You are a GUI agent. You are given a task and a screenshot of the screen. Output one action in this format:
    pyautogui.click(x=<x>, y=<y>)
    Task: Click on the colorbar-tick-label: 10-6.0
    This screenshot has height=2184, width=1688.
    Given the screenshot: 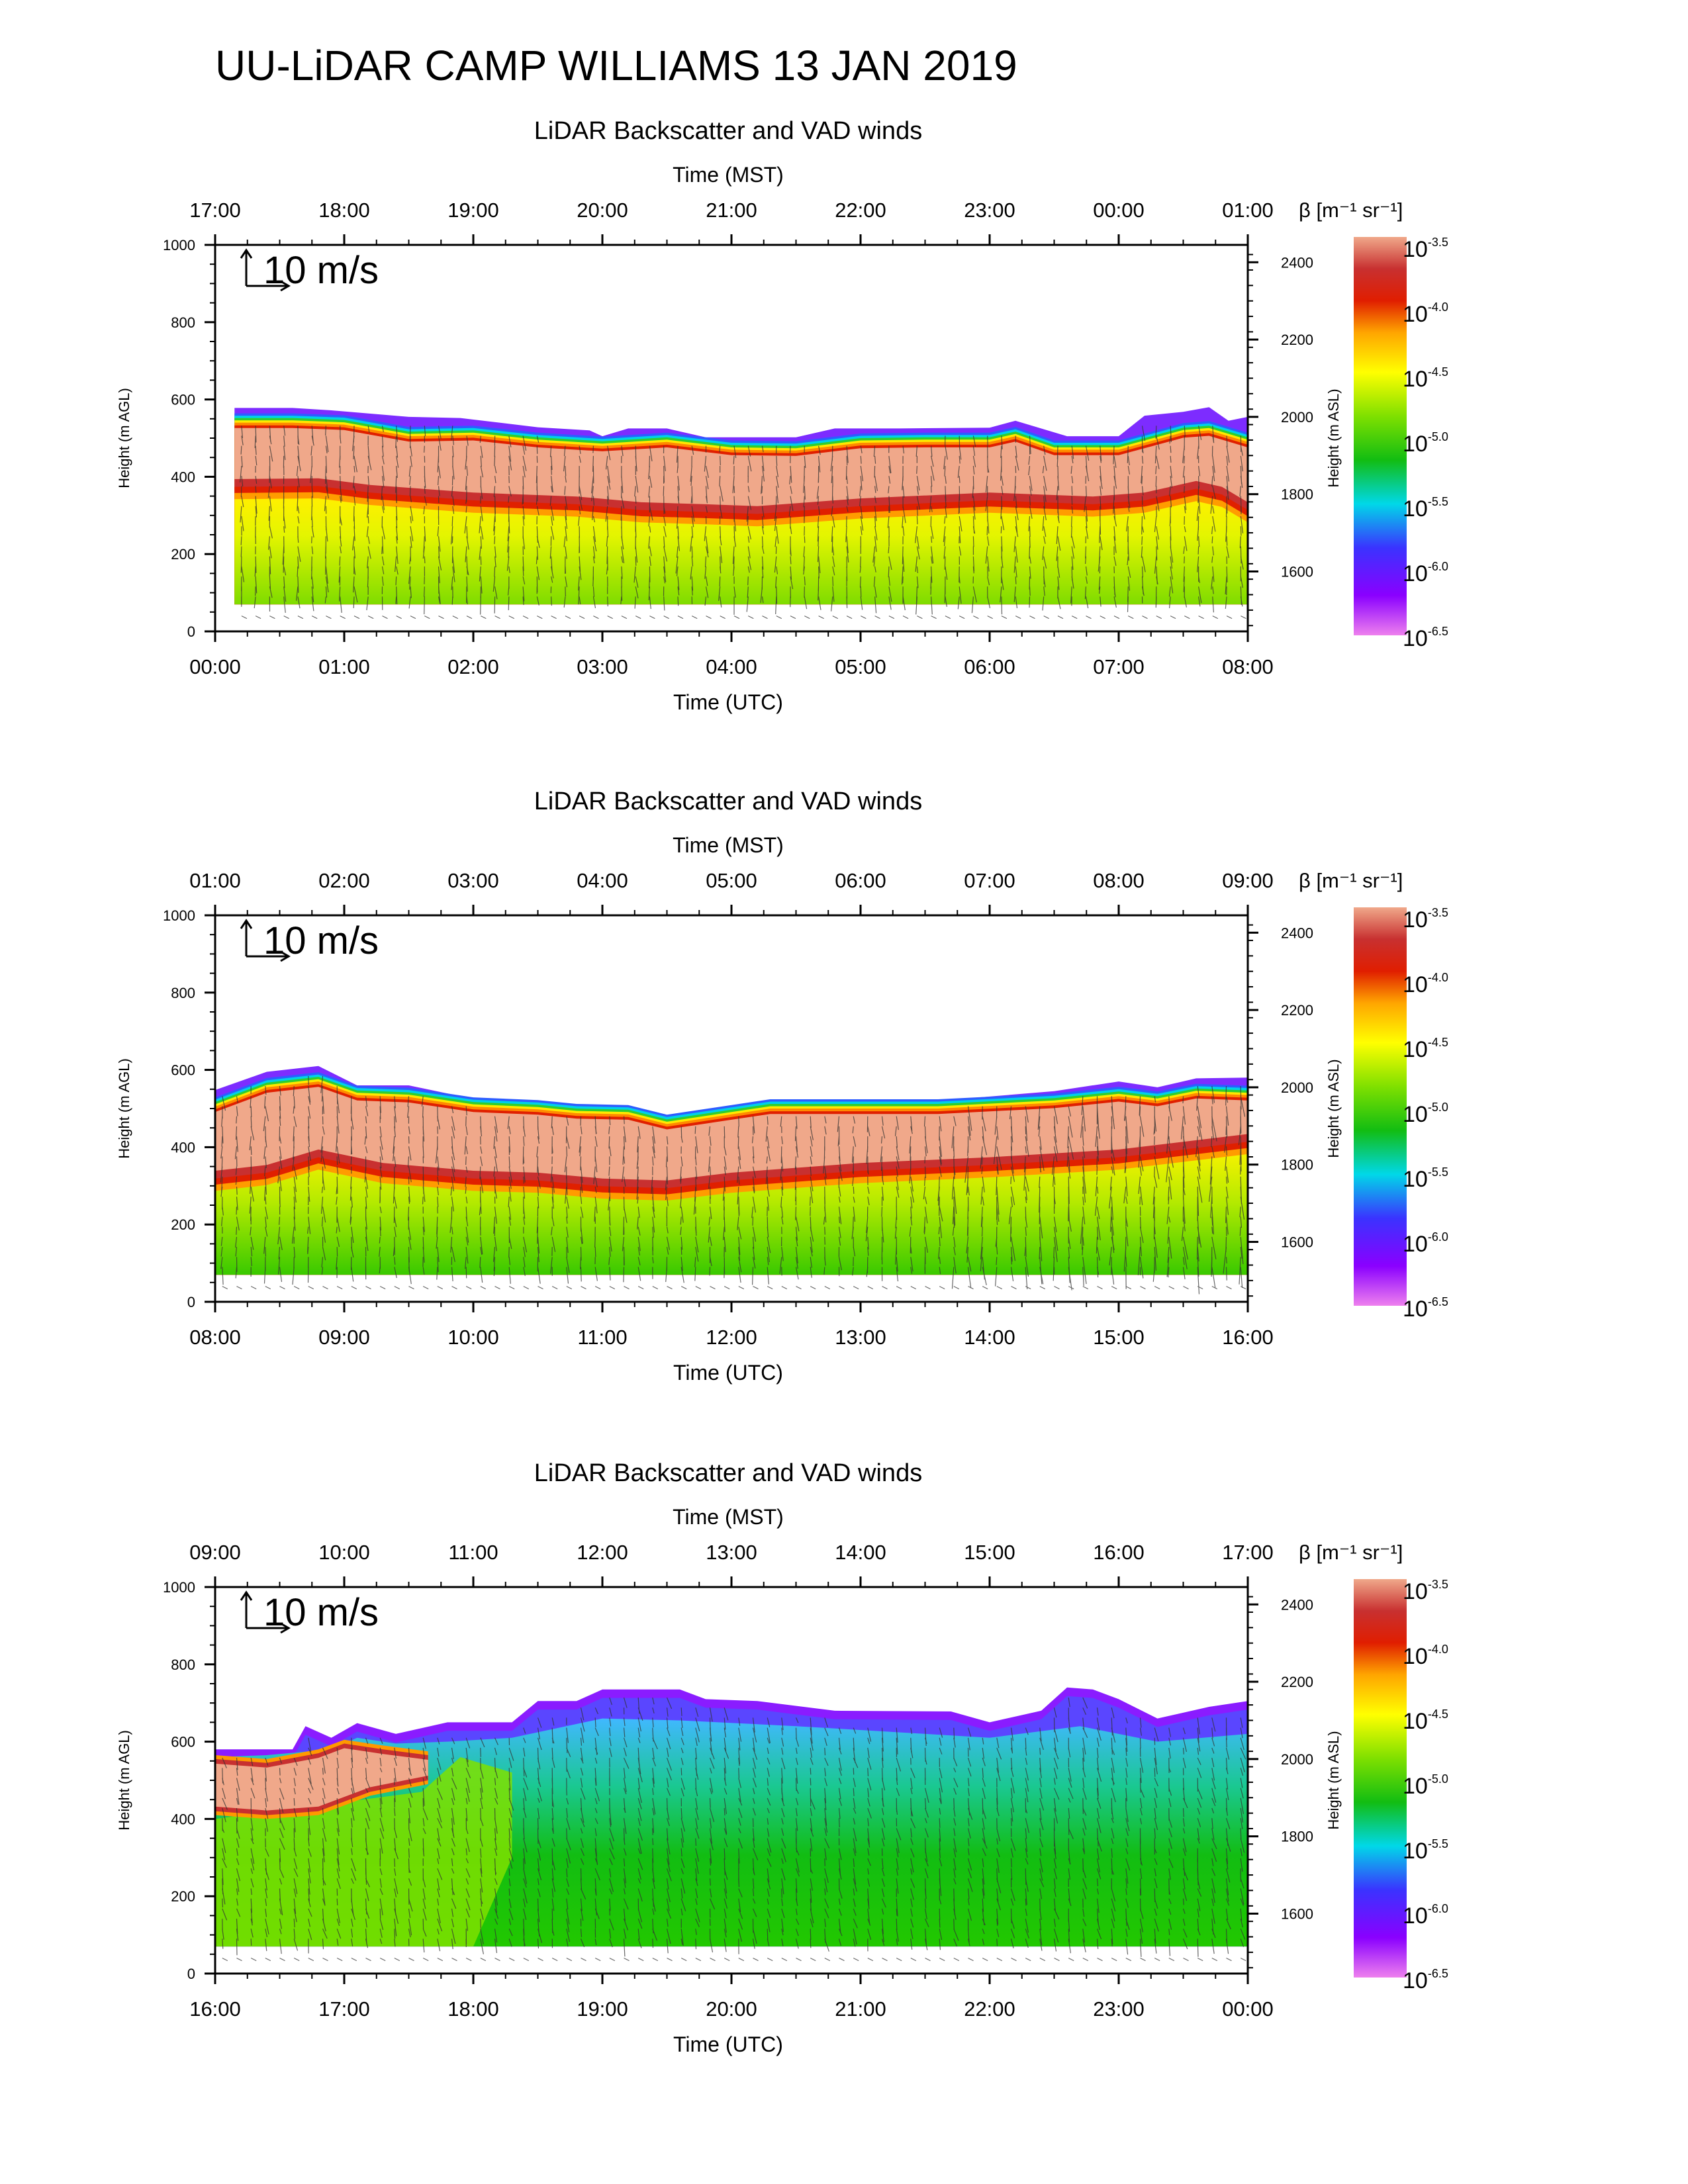 What is the action you would take?
    pyautogui.click(x=1425, y=1915)
    